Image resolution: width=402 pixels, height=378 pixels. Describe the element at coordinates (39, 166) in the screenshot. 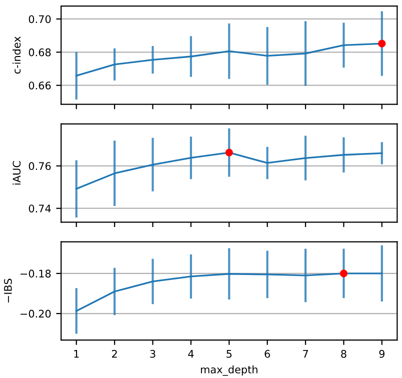

I see `y-tick-label: 0.76` at that location.